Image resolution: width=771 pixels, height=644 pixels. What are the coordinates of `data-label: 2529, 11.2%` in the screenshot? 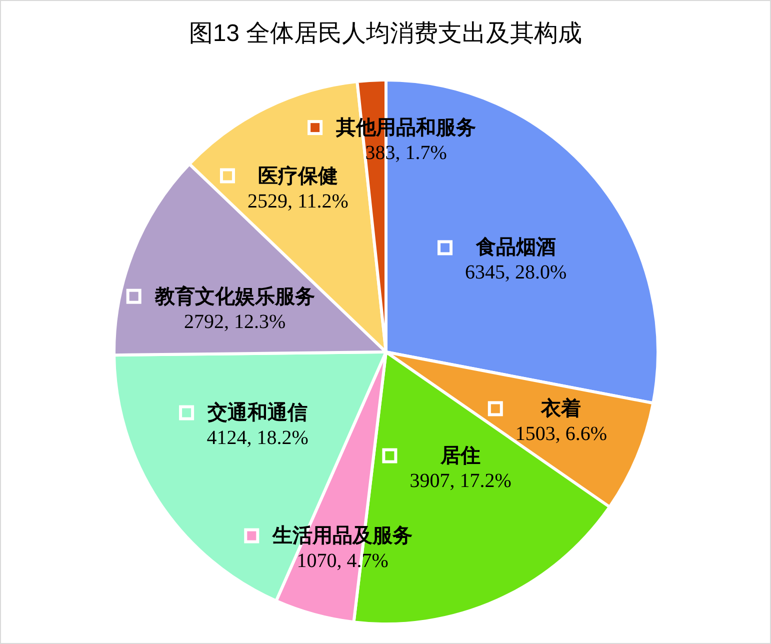 It's located at (297, 201).